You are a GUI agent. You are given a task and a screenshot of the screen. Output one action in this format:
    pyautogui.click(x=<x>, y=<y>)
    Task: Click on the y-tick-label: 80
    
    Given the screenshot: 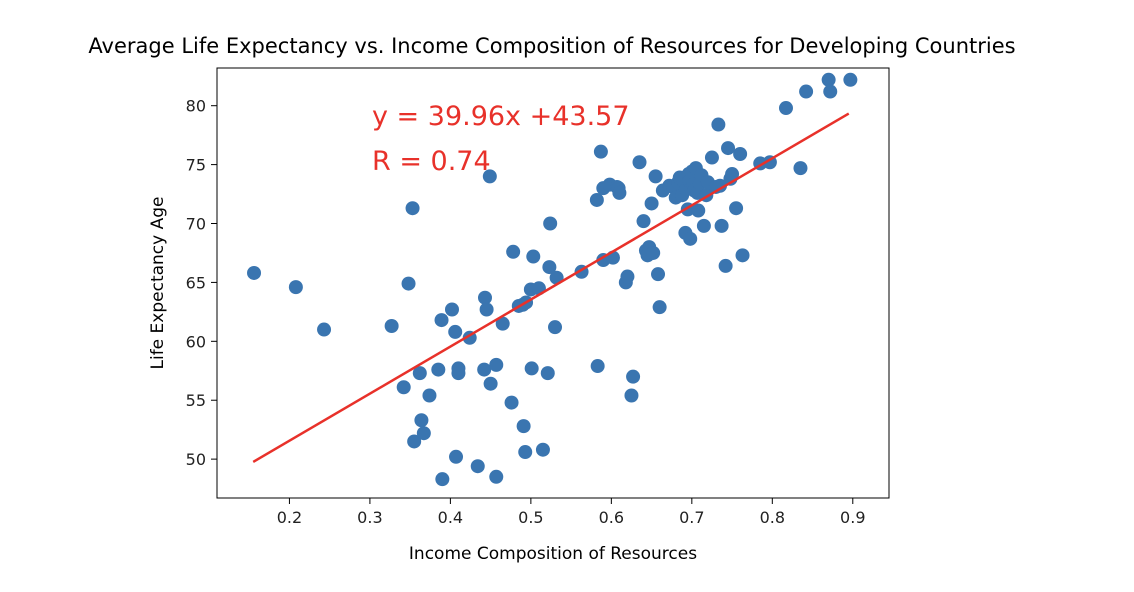 What is the action you would take?
    pyautogui.click(x=196, y=106)
    